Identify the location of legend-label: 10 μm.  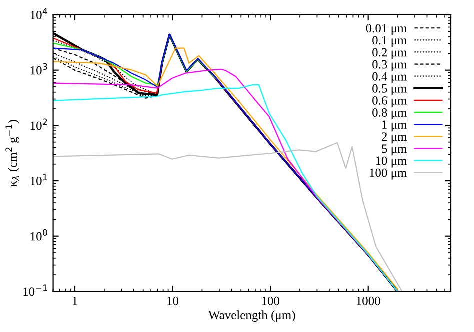
(392, 162).